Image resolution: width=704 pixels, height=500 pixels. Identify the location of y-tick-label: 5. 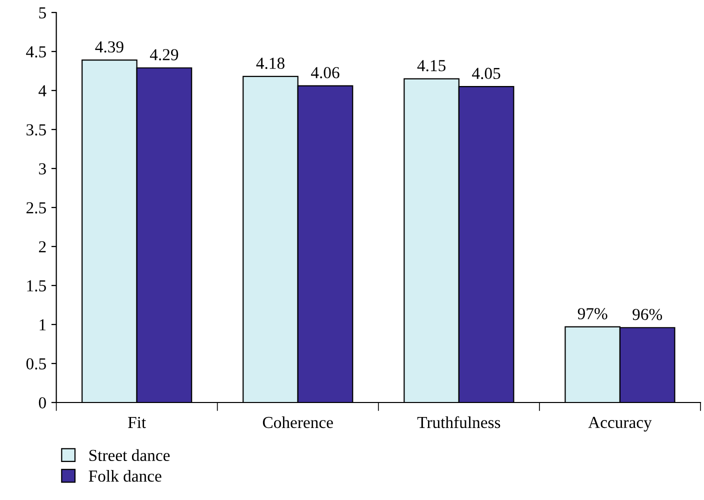
(42, 12).